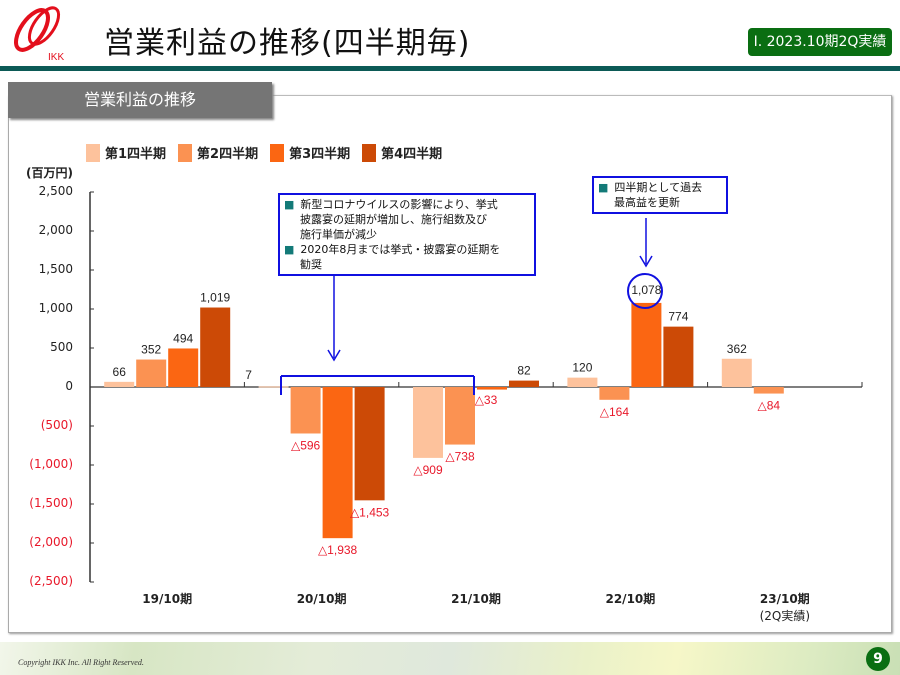 This screenshot has height=675, width=900. Describe the element at coordinates (524, 371) in the screenshot. I see `data-label: 82` at that location.